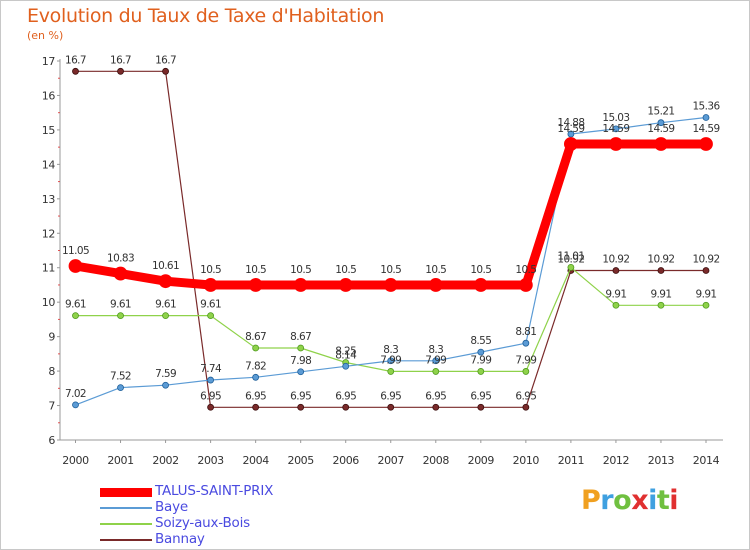 This screenshot has height=550, width=750. Describe the element at coordinates (346, 355) in the screenshot. I see `data-label: 8.14` at that location.